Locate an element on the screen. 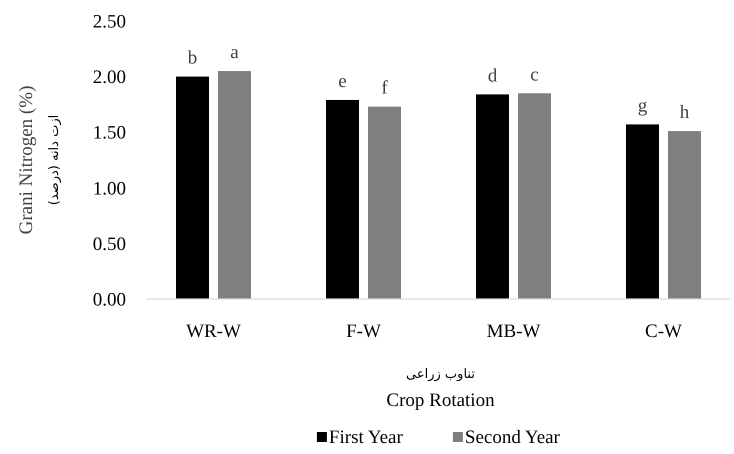  y-axis-title: Grani Nitrogen (%) is located at coordinates (26, 160).